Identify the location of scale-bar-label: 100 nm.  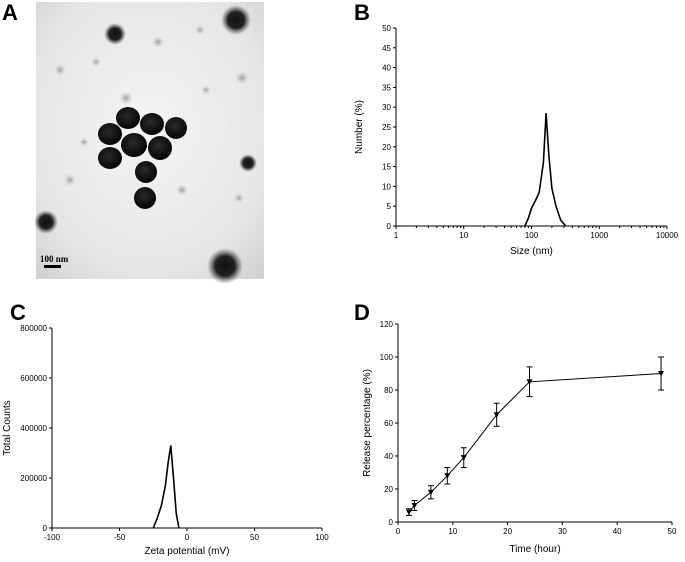
(54, 259).